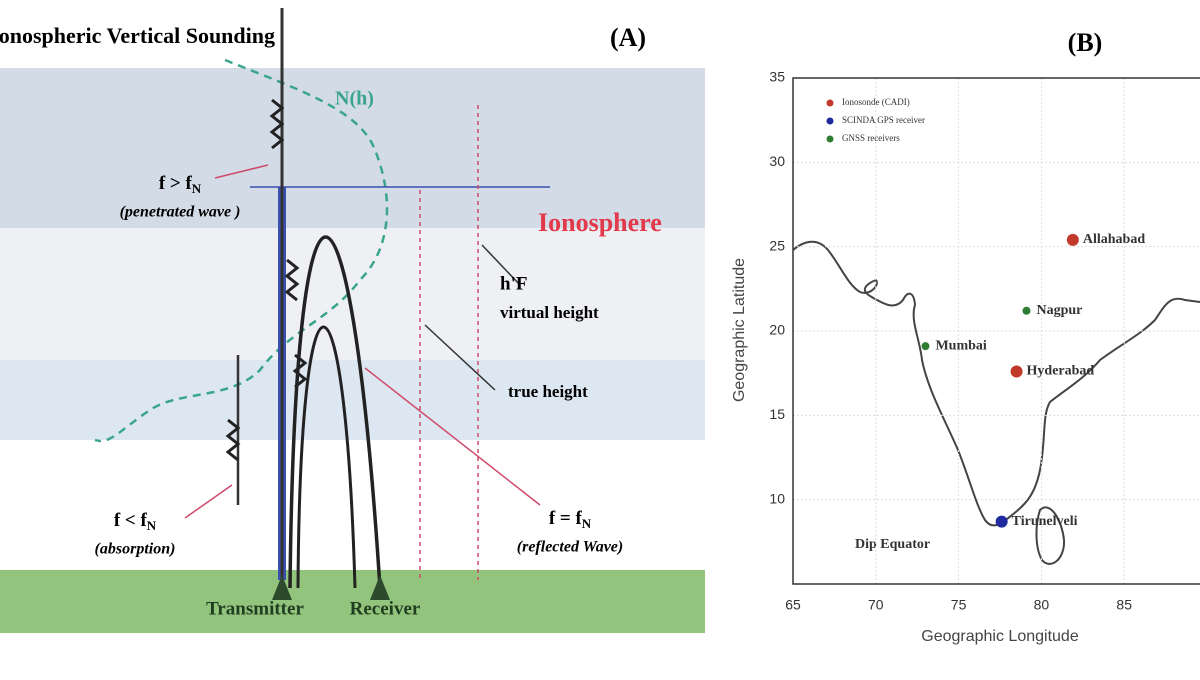 The height and width of the screenshot is (680, 1200). I want to click on x-tick-label: 75, so click(959, 605).